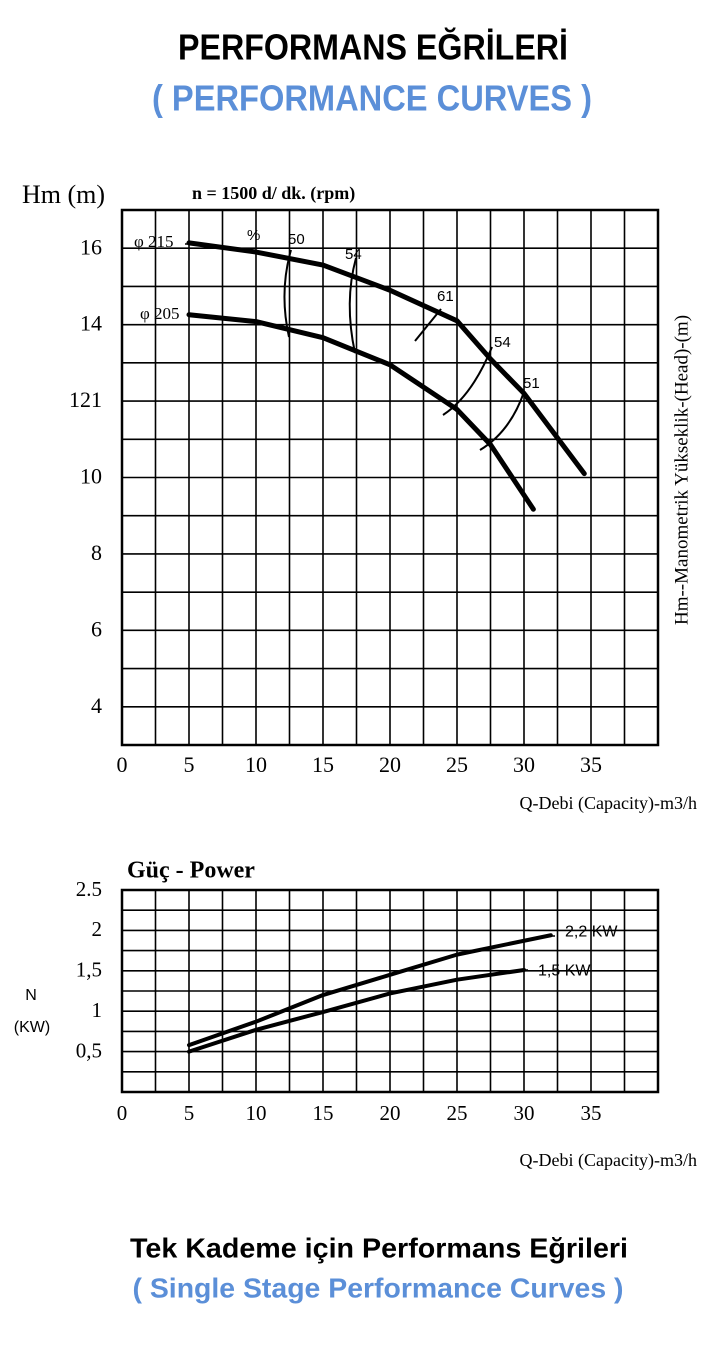  I want to click on y-axis-label-right: Hm--Manometrik Yükseklik-(Head)-(m), so click(681, 470).